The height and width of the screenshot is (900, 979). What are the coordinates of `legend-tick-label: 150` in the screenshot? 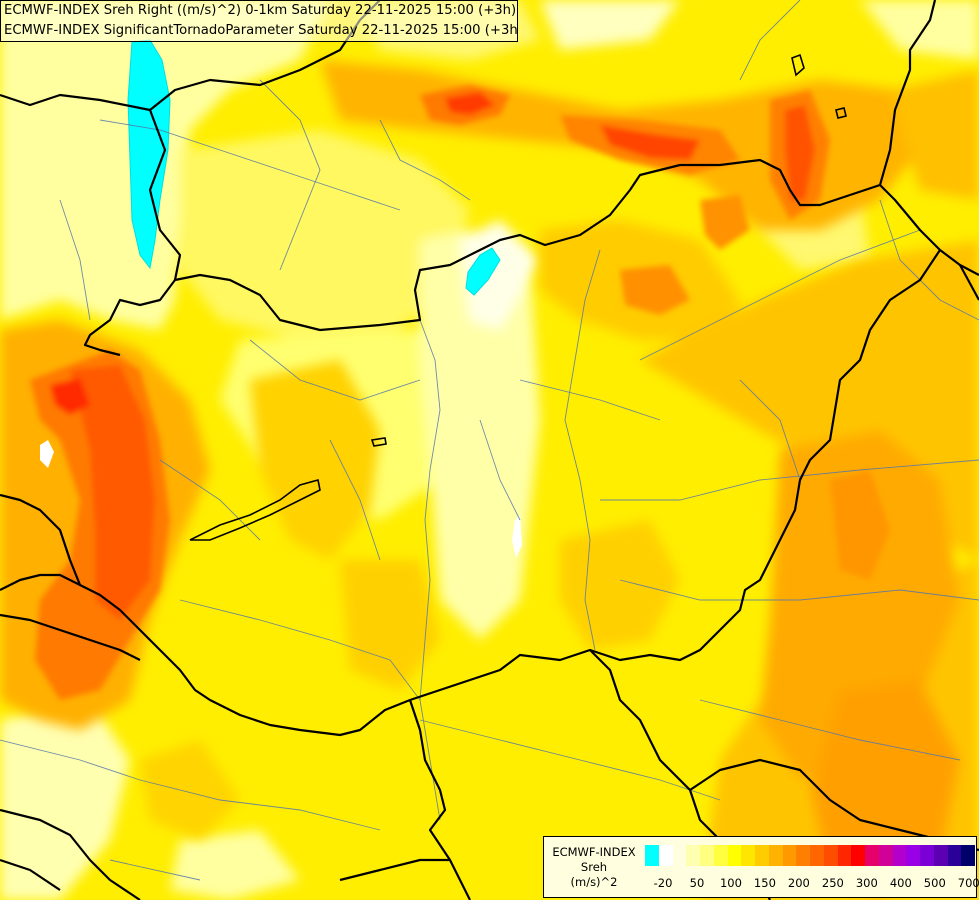 It's located at (764, 883).